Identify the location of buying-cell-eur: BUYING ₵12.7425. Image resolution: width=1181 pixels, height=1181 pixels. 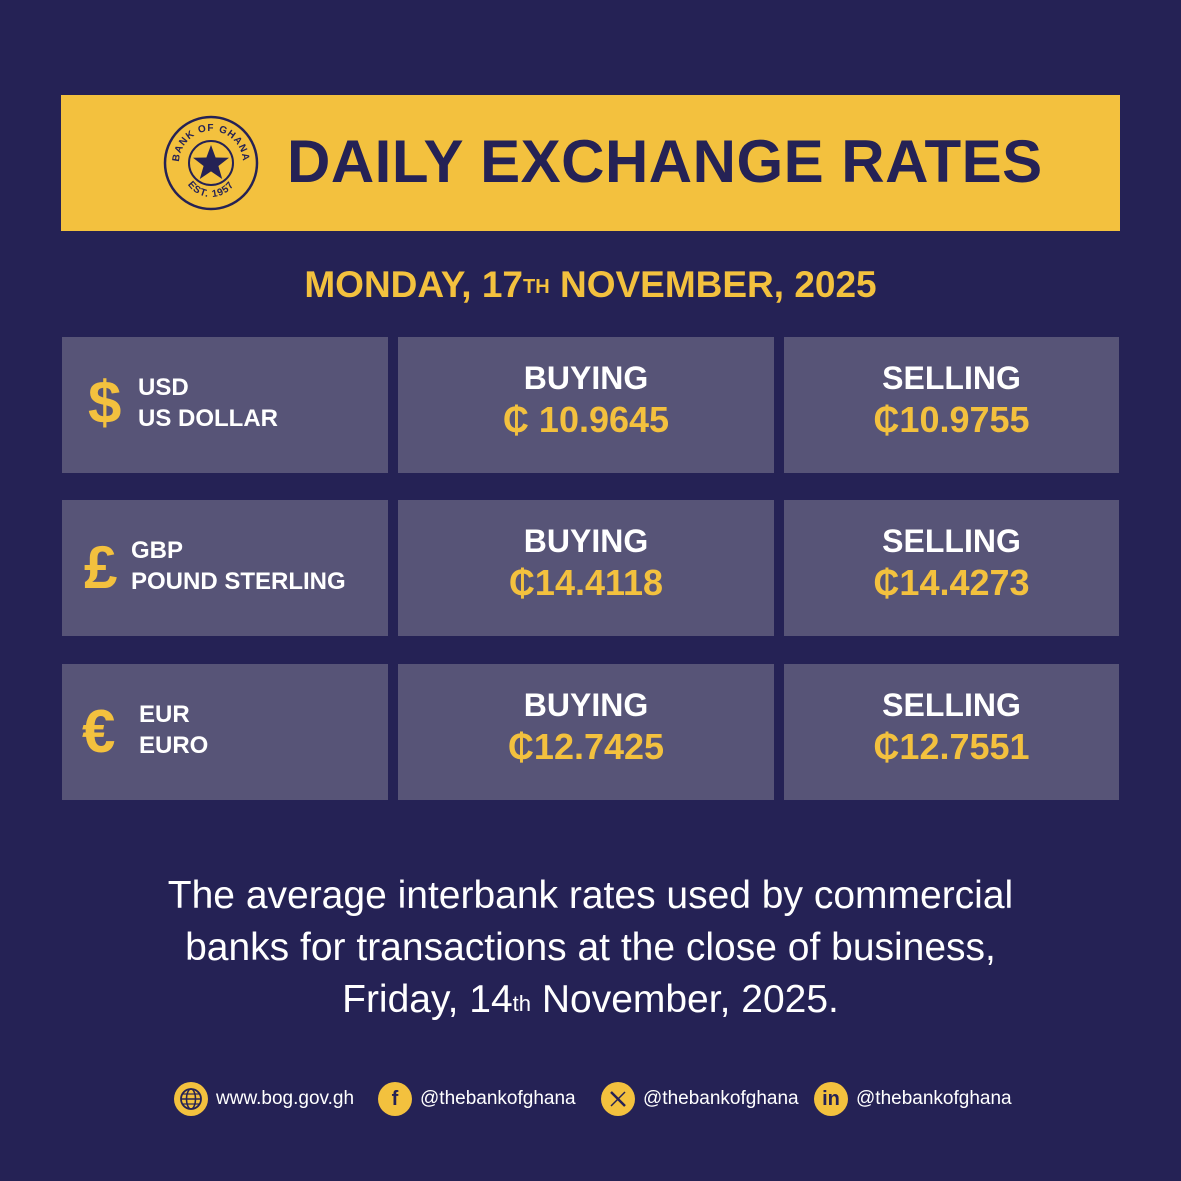
(586, 732).